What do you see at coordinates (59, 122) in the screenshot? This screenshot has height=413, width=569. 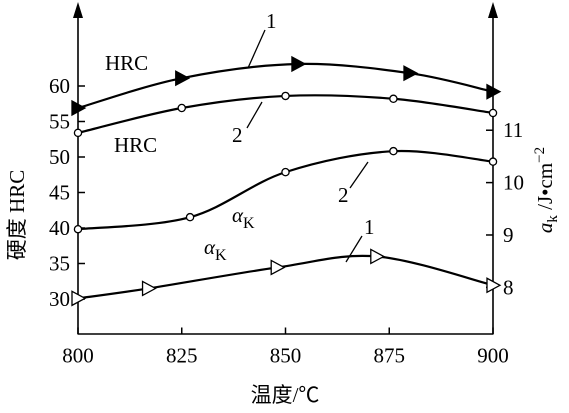 I see `y-tick-label: 55` at bounding box center [59, 122].